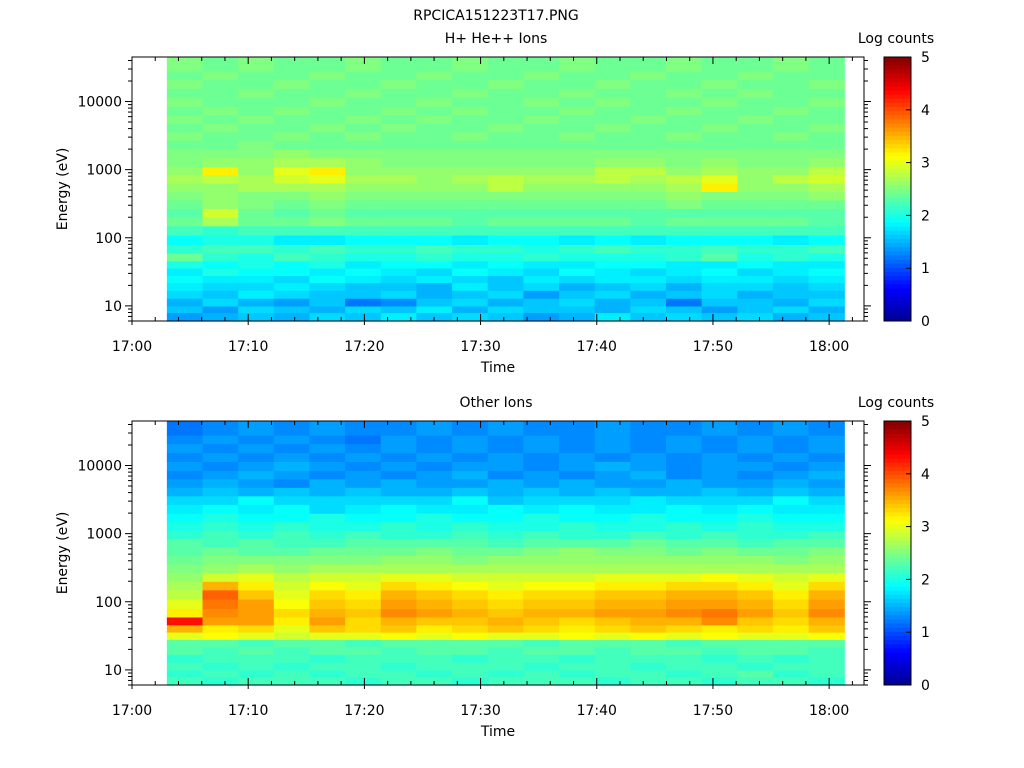  Describe the element at coordinates (132, 347) in the screenshot. I see `x-tick-label: 17:00` at that location.